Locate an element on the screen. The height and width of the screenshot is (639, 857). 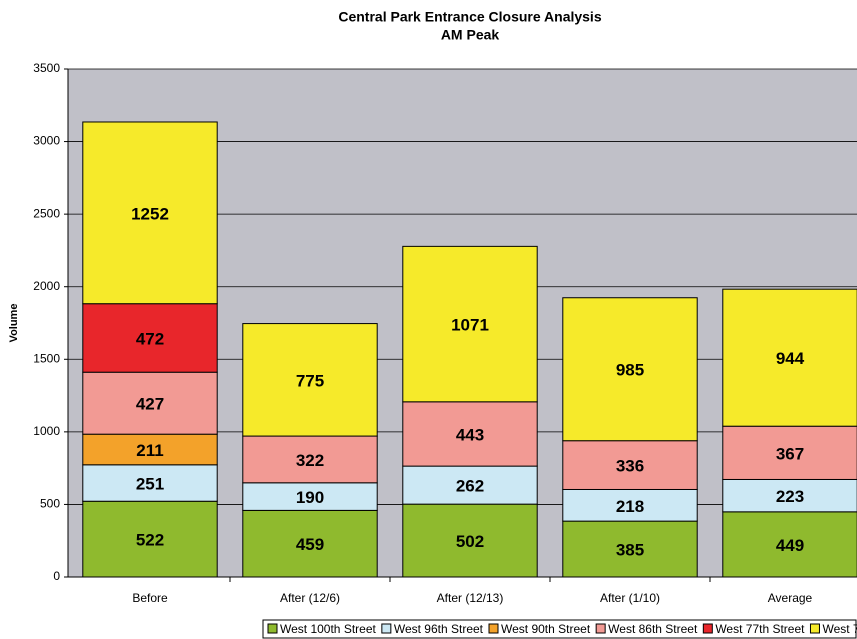
y-tick-label: 3000 is located at coordinates (46, 141).